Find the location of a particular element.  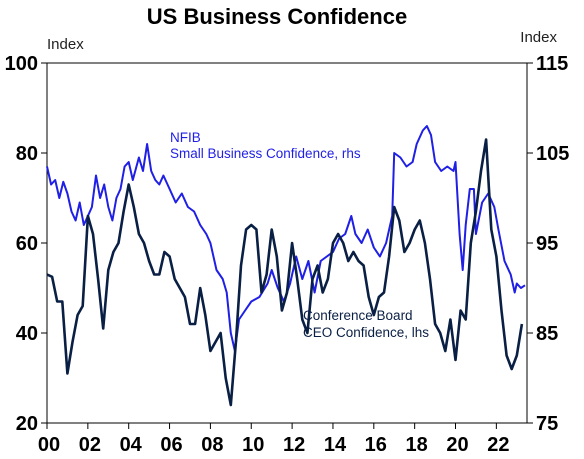

nfib-series-label-line-1: NFIB is located at coordinates (185, 137).